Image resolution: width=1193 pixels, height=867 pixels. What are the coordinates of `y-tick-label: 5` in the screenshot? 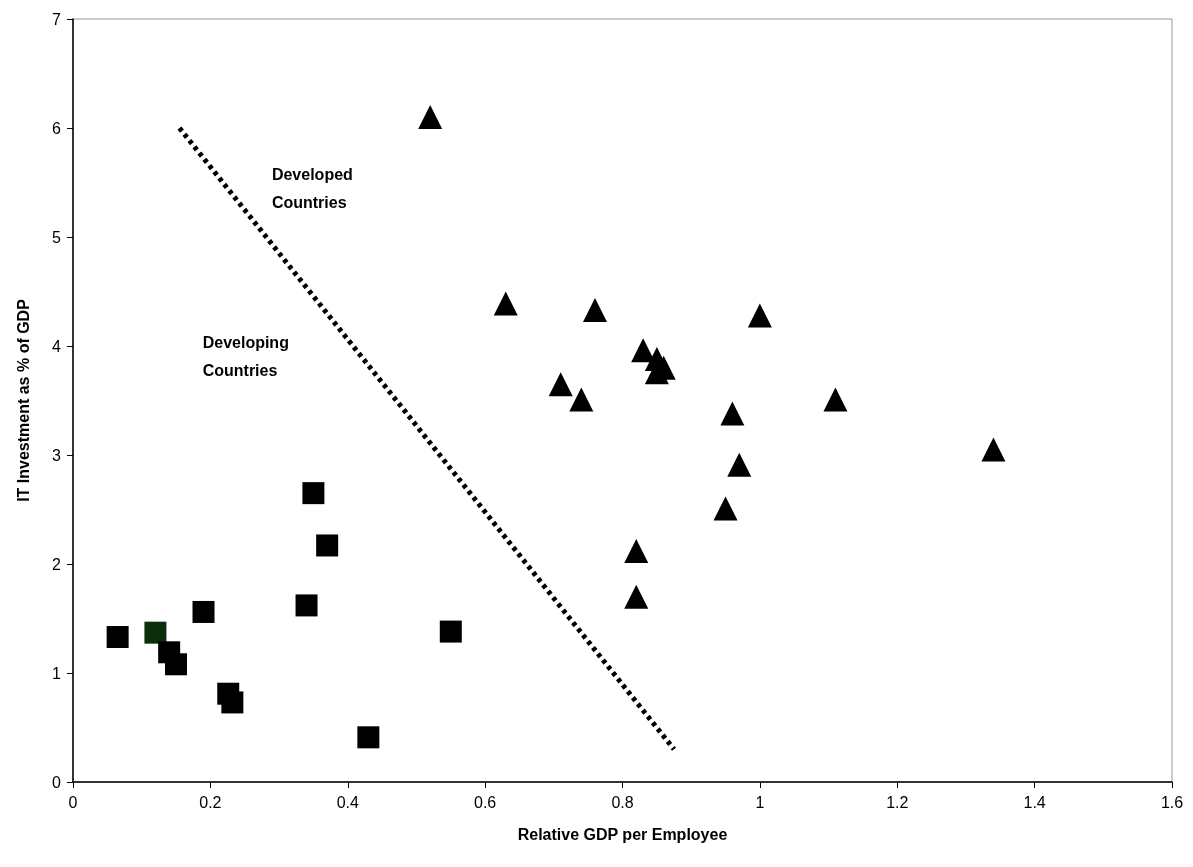 It's located at (57, 237).